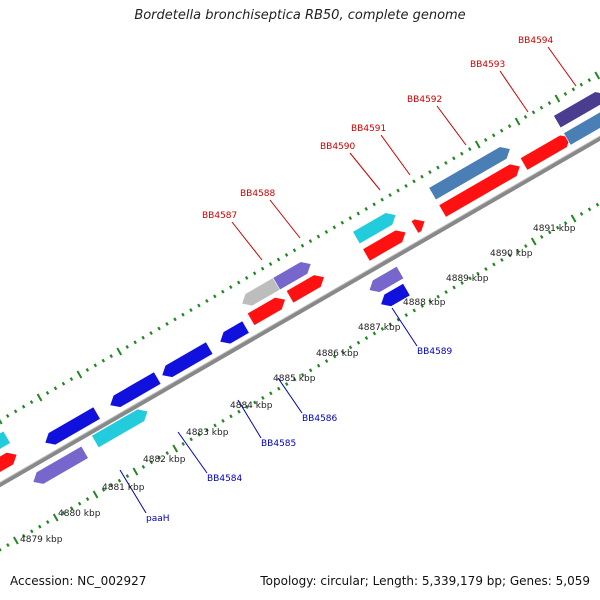 This screenshot has height=600, width=600. I want to click on scale-label: 4879 kbp, so click(41, 540).